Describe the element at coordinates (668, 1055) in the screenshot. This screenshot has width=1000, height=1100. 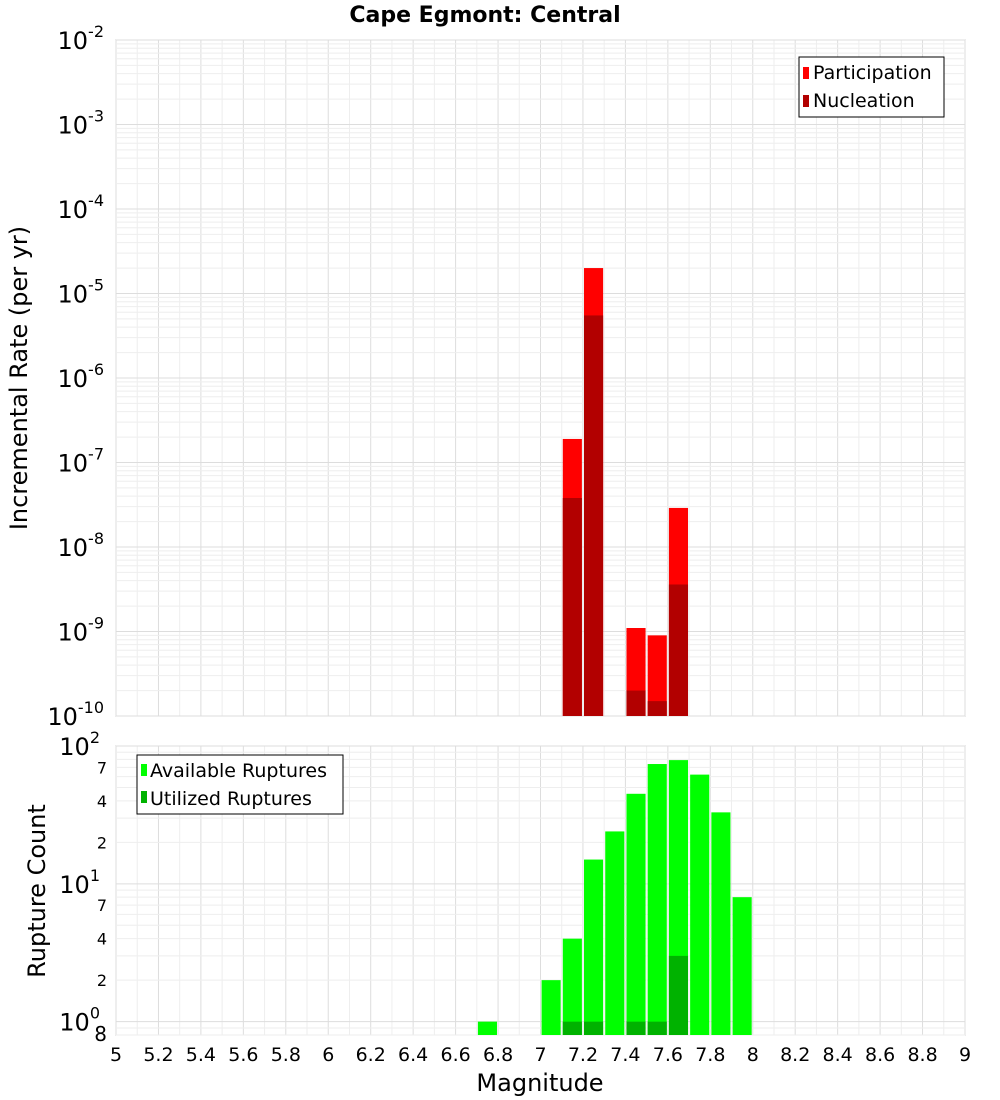
I see `x-tick-label: 7.6` at that location.